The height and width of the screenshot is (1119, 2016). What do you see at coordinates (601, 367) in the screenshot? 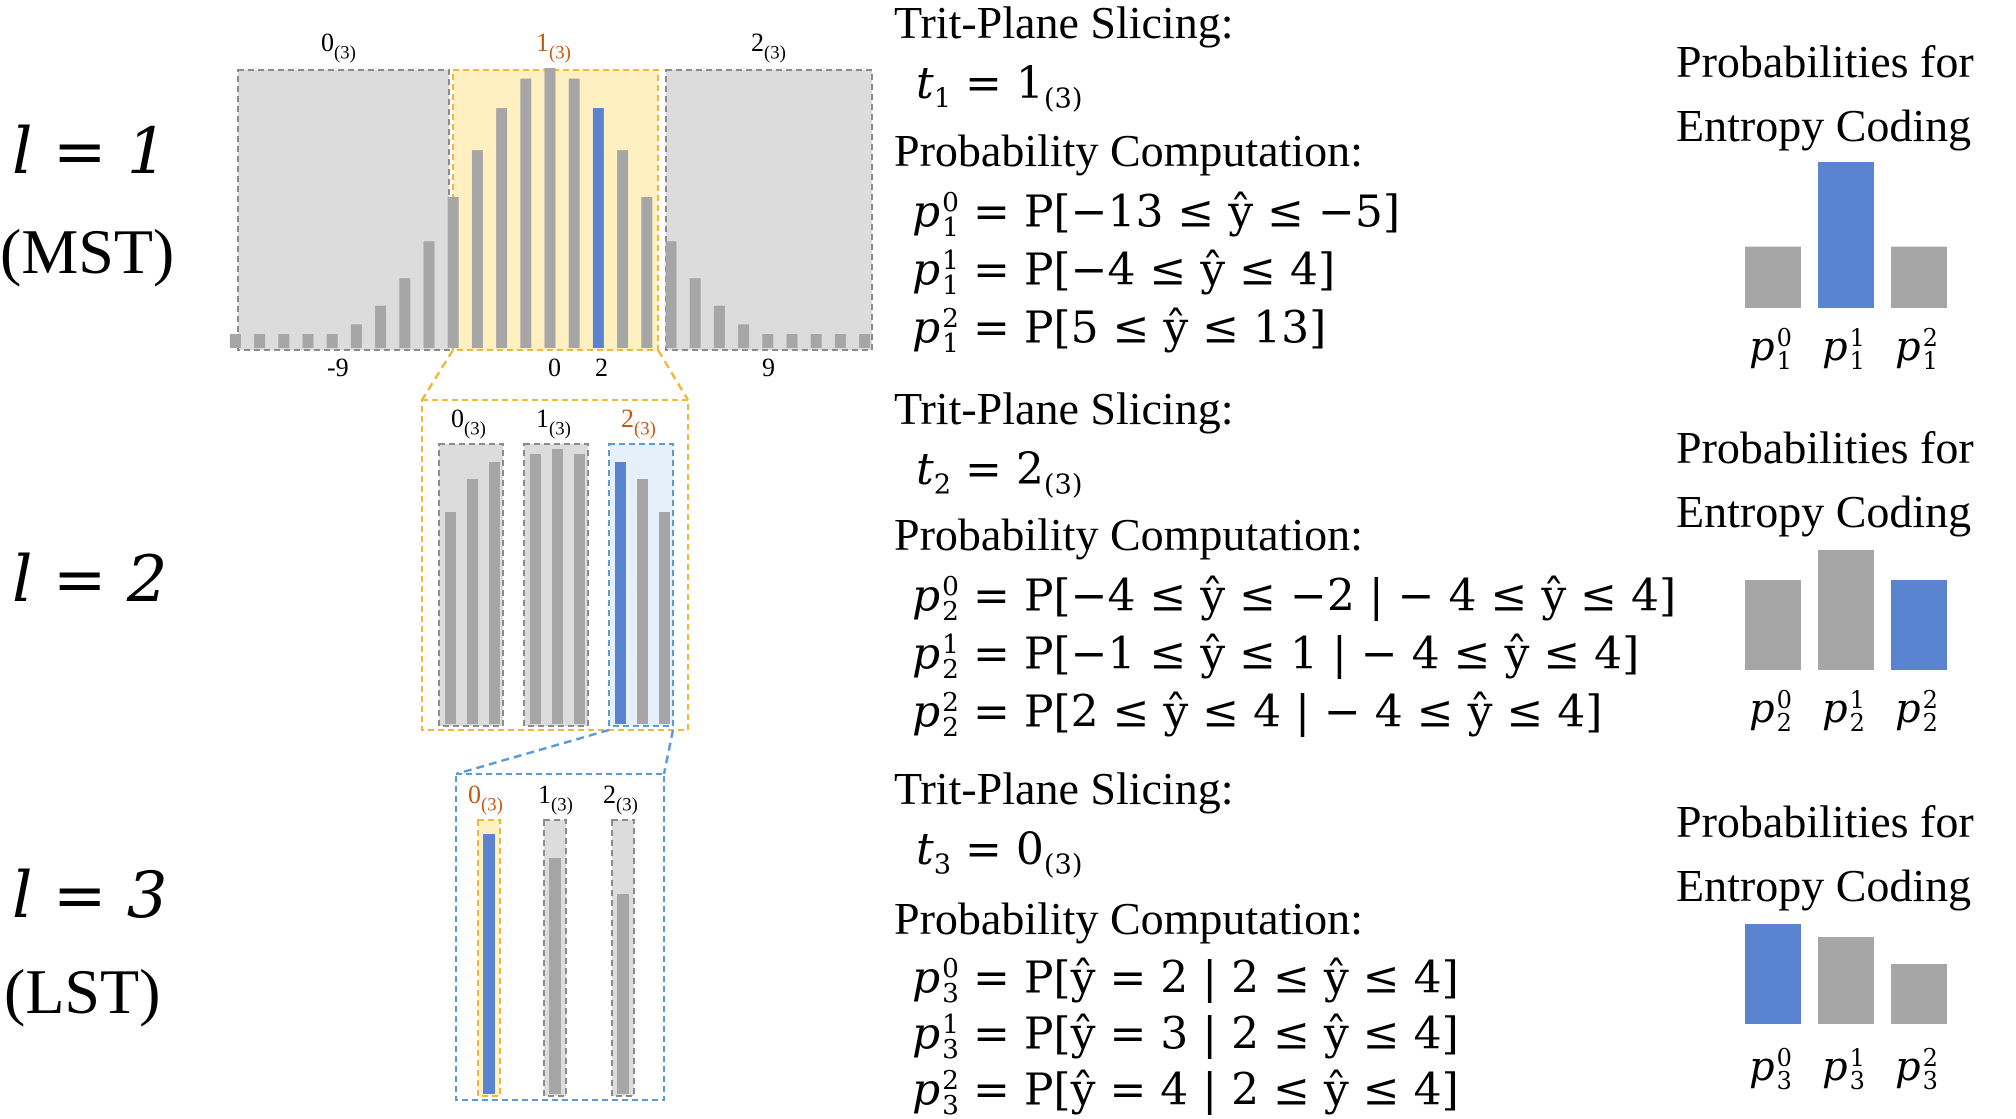
I see `tick-2: 2` at bounding box center [601, 367].